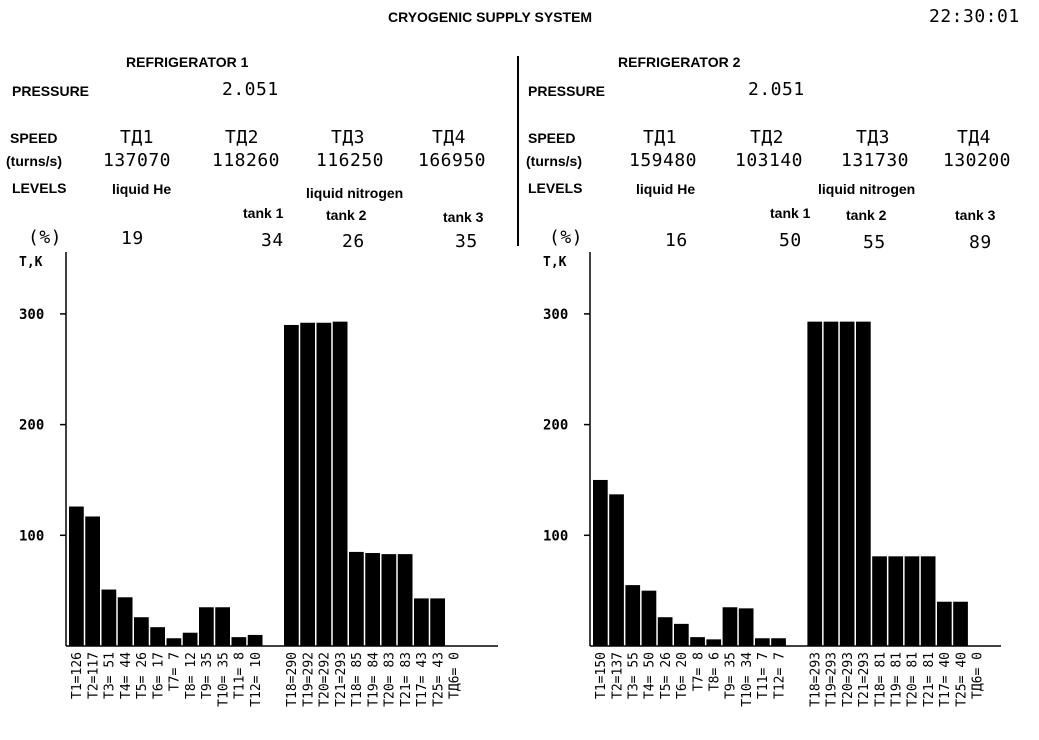 The image size is (1039, 740). I want to click on speed-label: SPEED, so click(34, 138).